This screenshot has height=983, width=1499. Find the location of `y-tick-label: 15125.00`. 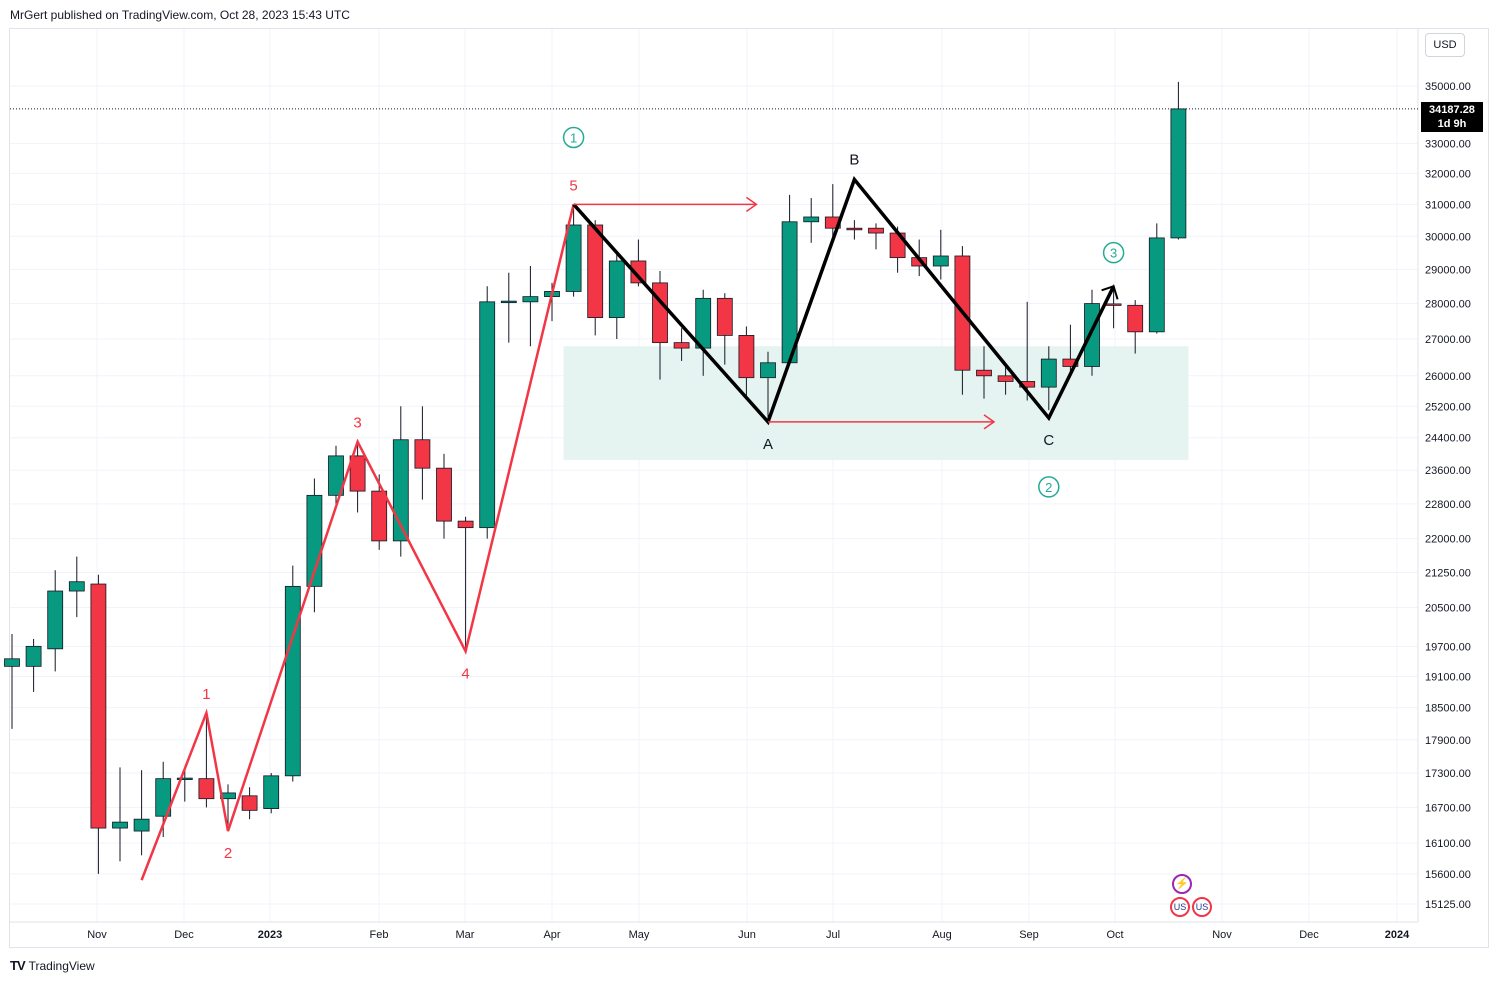

y-tick-label: 15125.00 is located at coordinates (1448, 905).